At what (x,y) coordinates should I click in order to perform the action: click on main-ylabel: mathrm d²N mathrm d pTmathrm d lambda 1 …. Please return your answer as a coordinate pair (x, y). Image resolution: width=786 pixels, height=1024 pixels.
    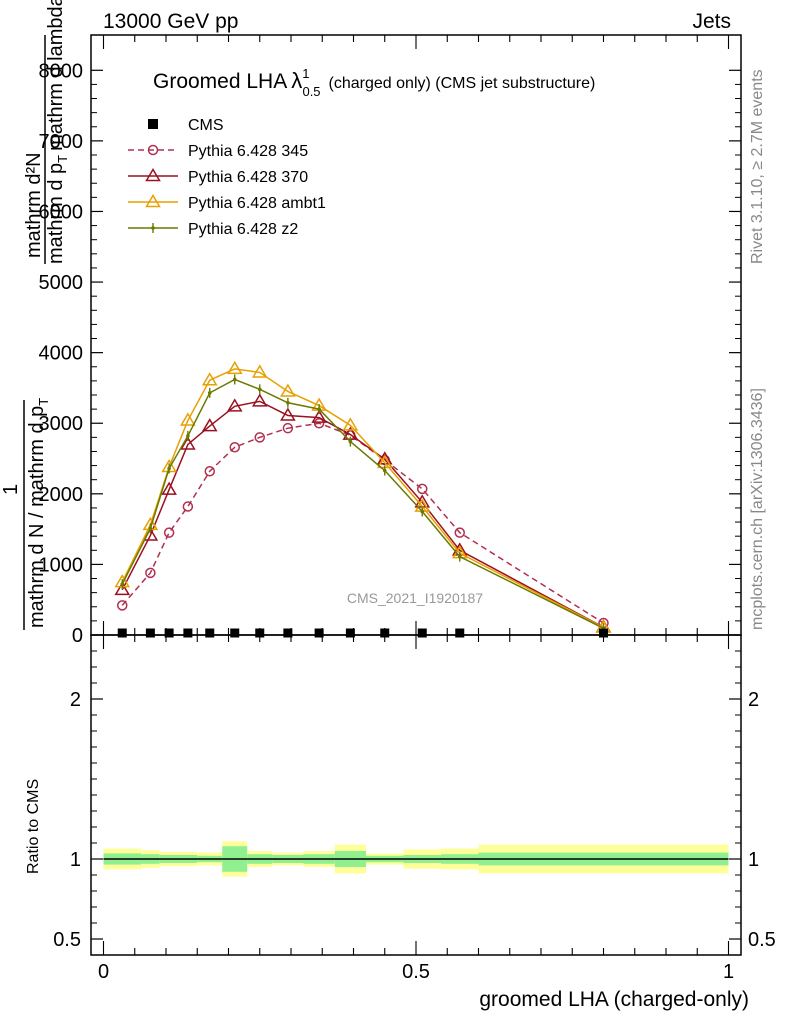
    Looking at the image, I should click on (35, 315).